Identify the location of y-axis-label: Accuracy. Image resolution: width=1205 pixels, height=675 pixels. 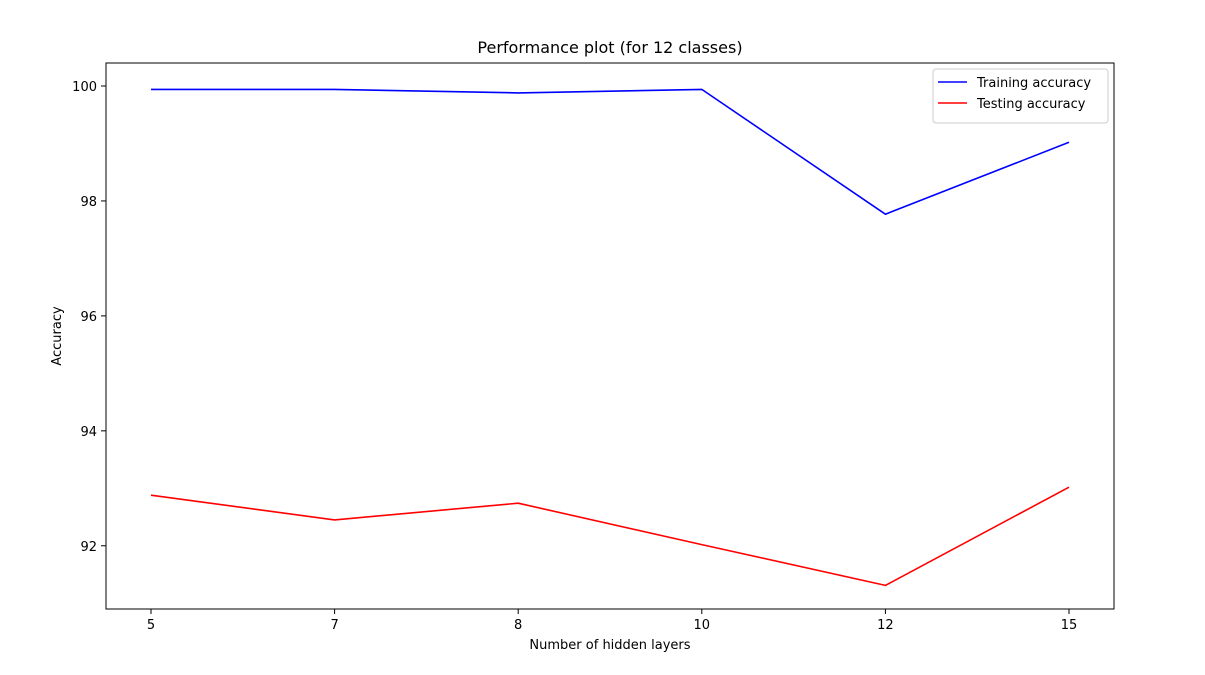
(57, 336).